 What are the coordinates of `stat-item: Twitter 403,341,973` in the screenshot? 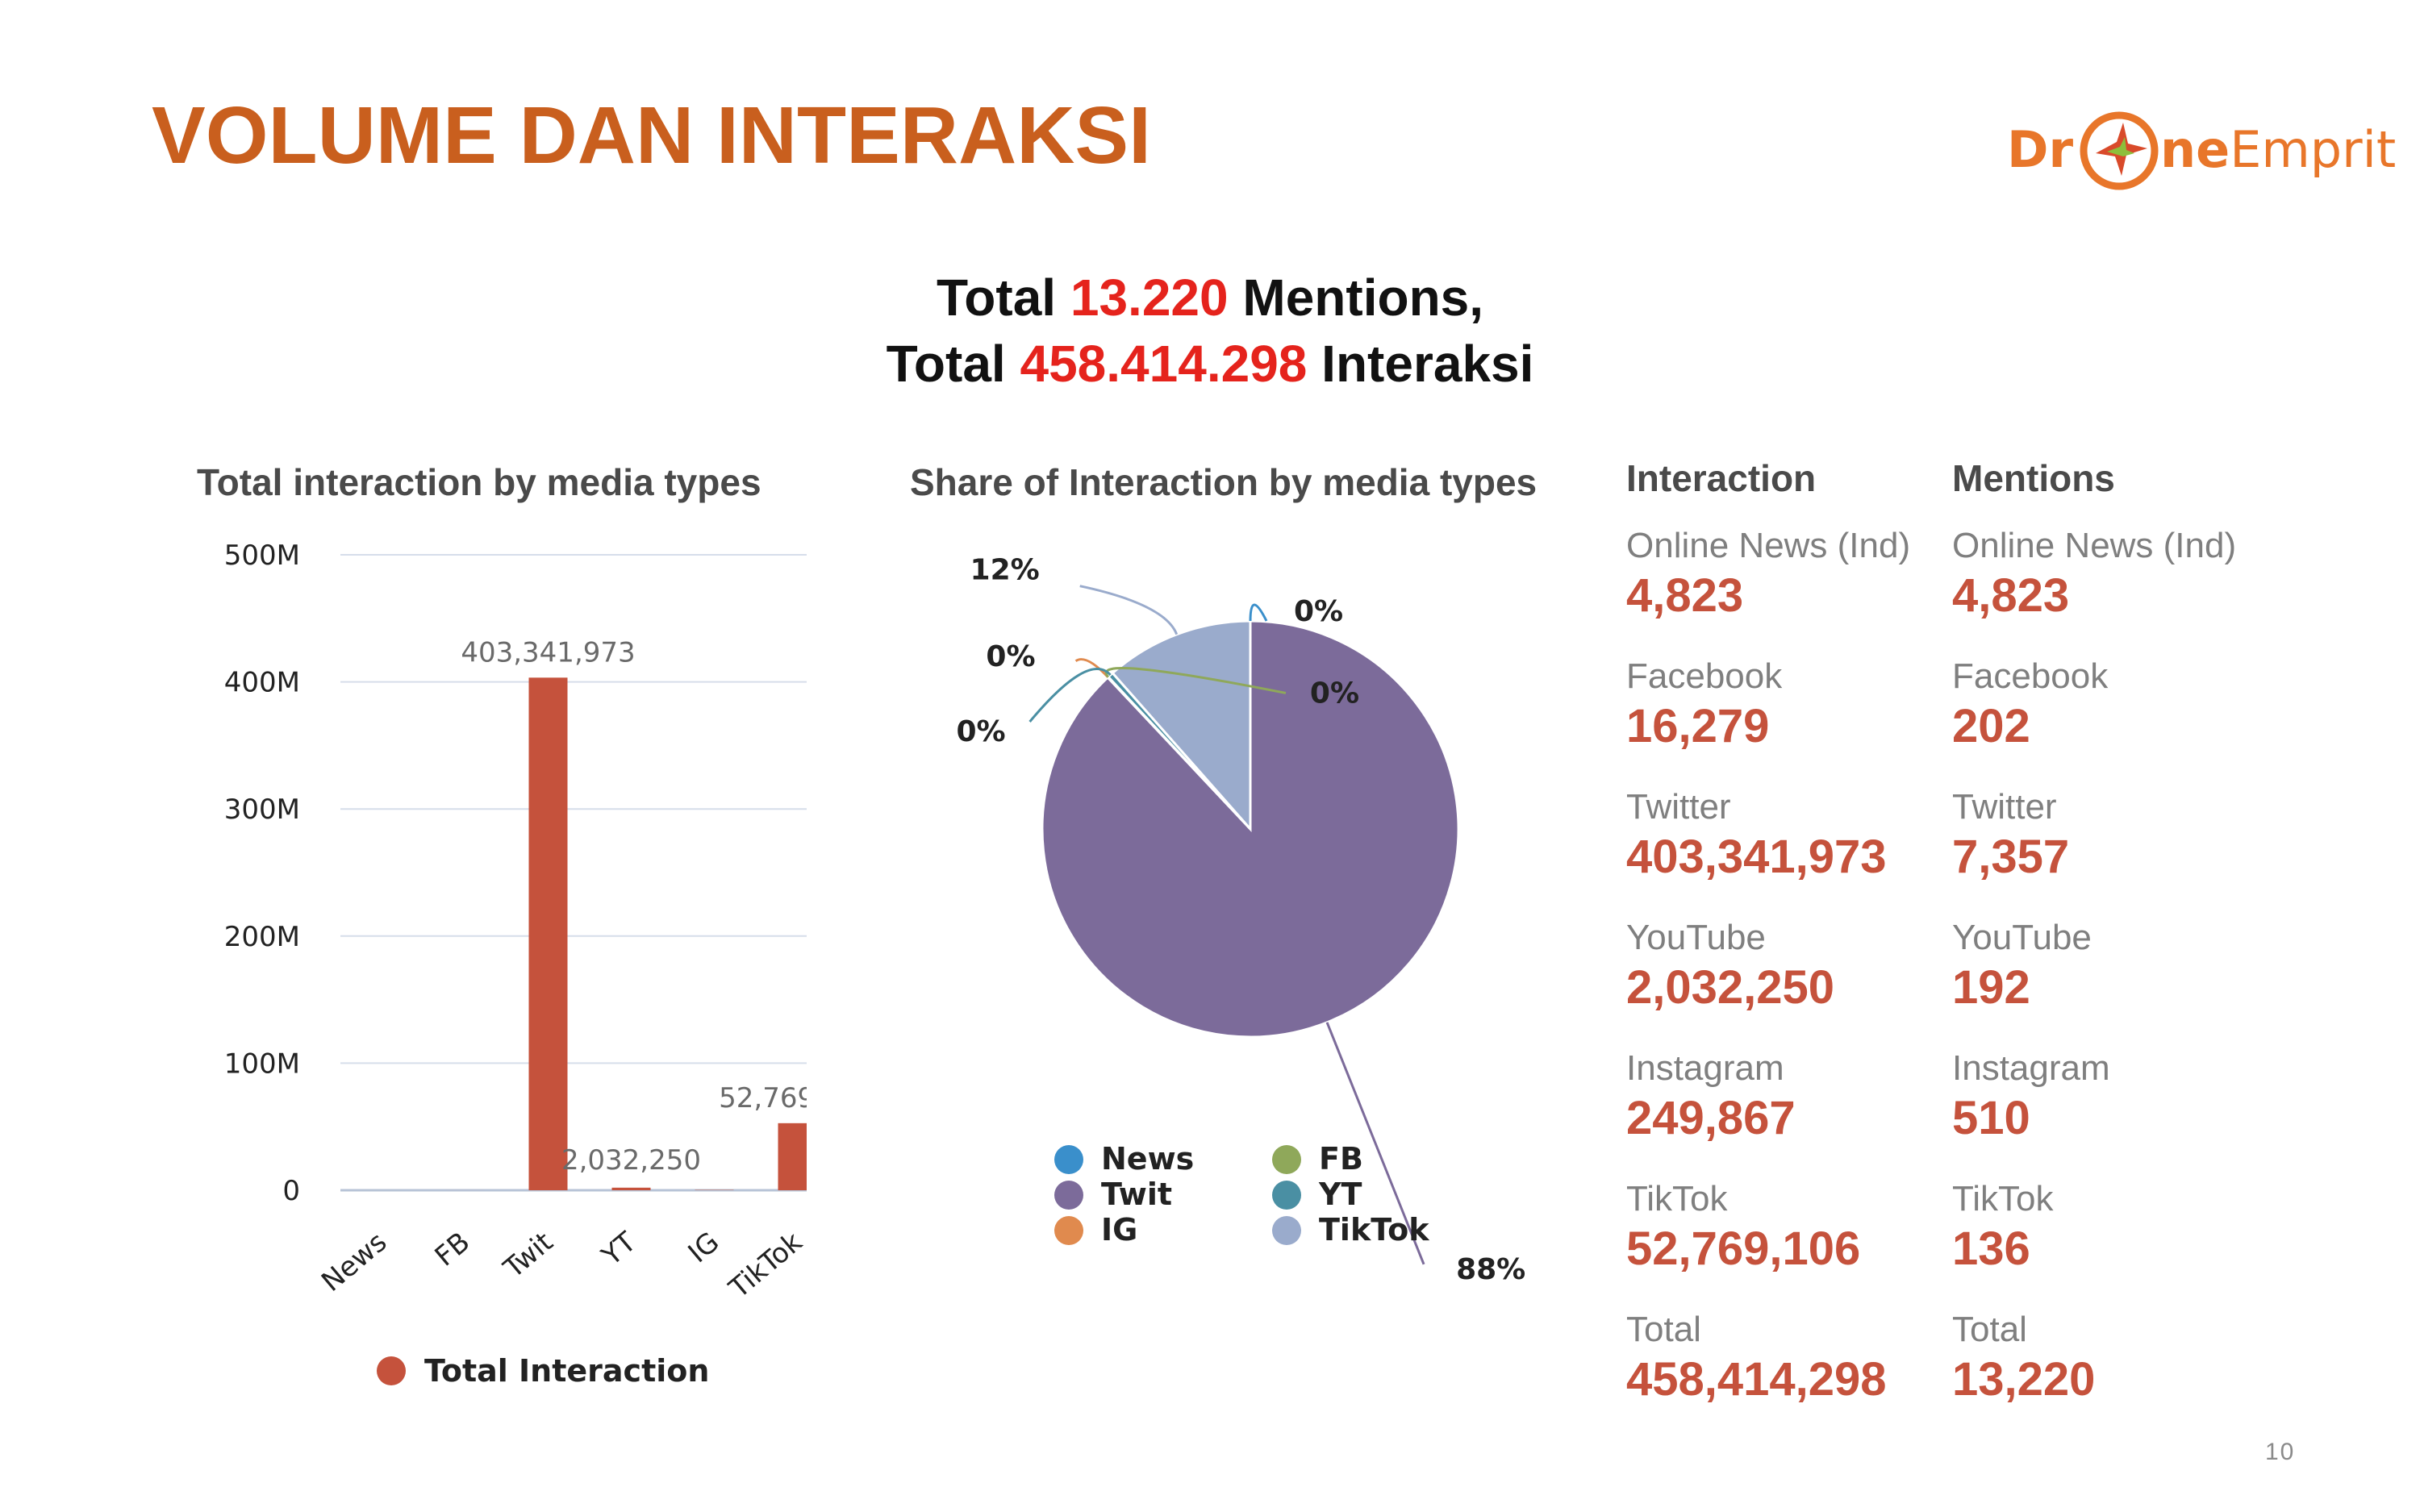 It's located at (1787, 850).